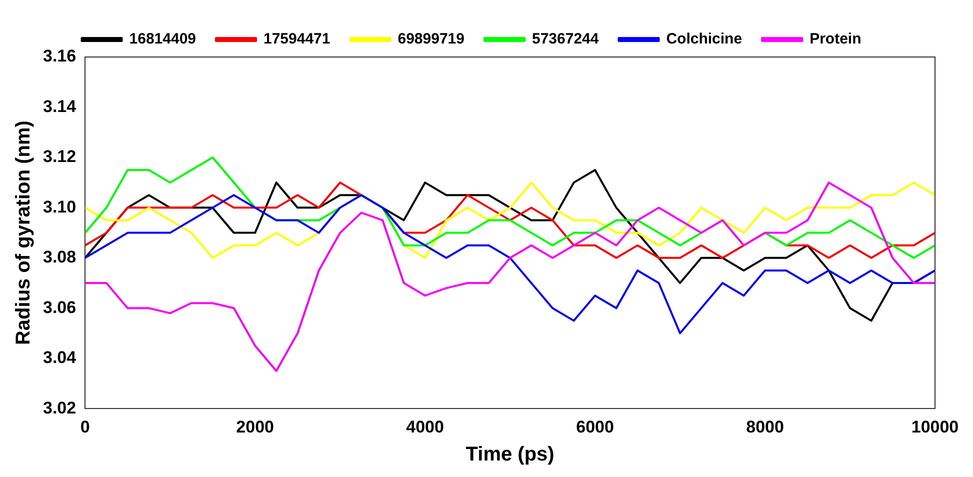  I want to click on y-tick-label: 3.02, so click(59, 408).